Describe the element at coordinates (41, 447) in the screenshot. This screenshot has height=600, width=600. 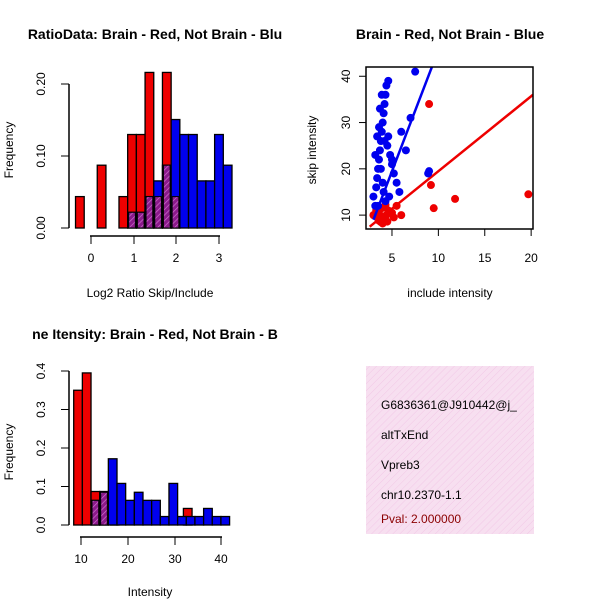
I see `intensity-ytick-label: 0.2` at that location.